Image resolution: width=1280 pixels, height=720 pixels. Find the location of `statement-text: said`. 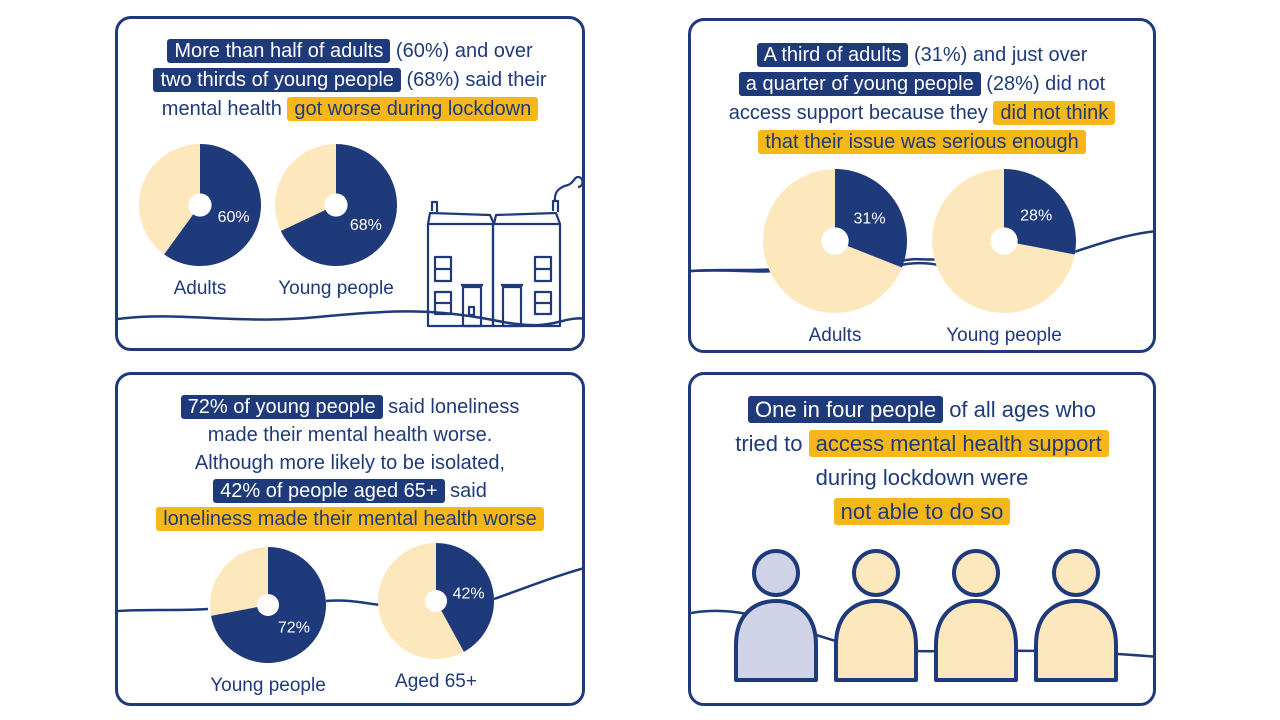

statement-text: said is located at coordinates (465, 491).